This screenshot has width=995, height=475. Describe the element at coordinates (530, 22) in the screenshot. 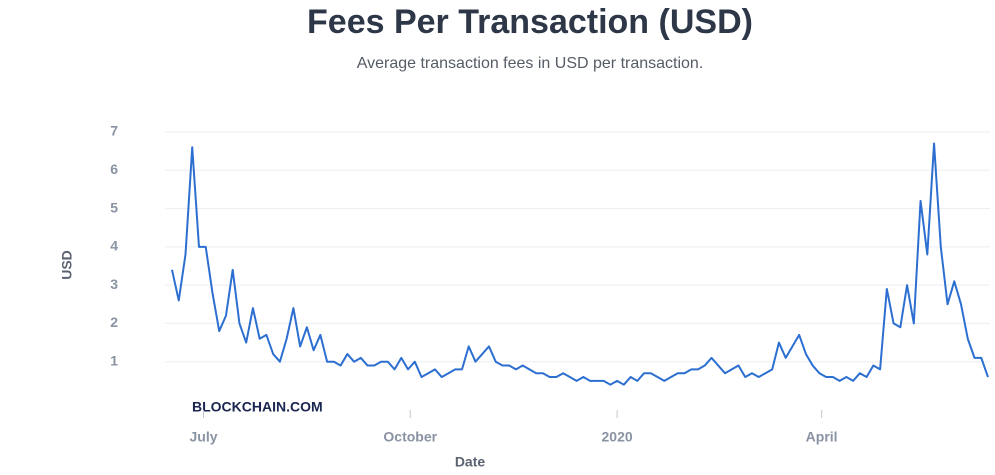

I see `chart-title: Fees Per Transaction (USD)` at that location.